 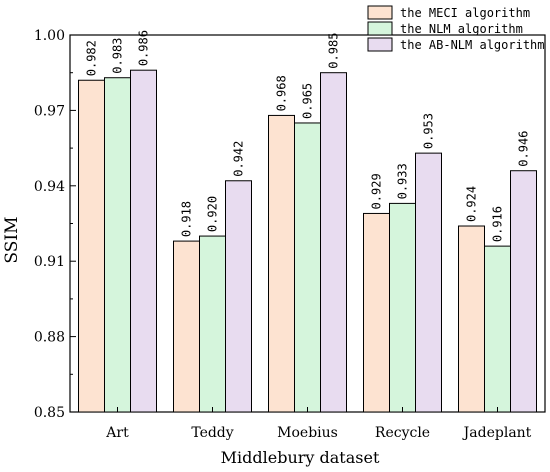 I want to click on legend-label: the NLM algorithm, so click(x=461, y=29).